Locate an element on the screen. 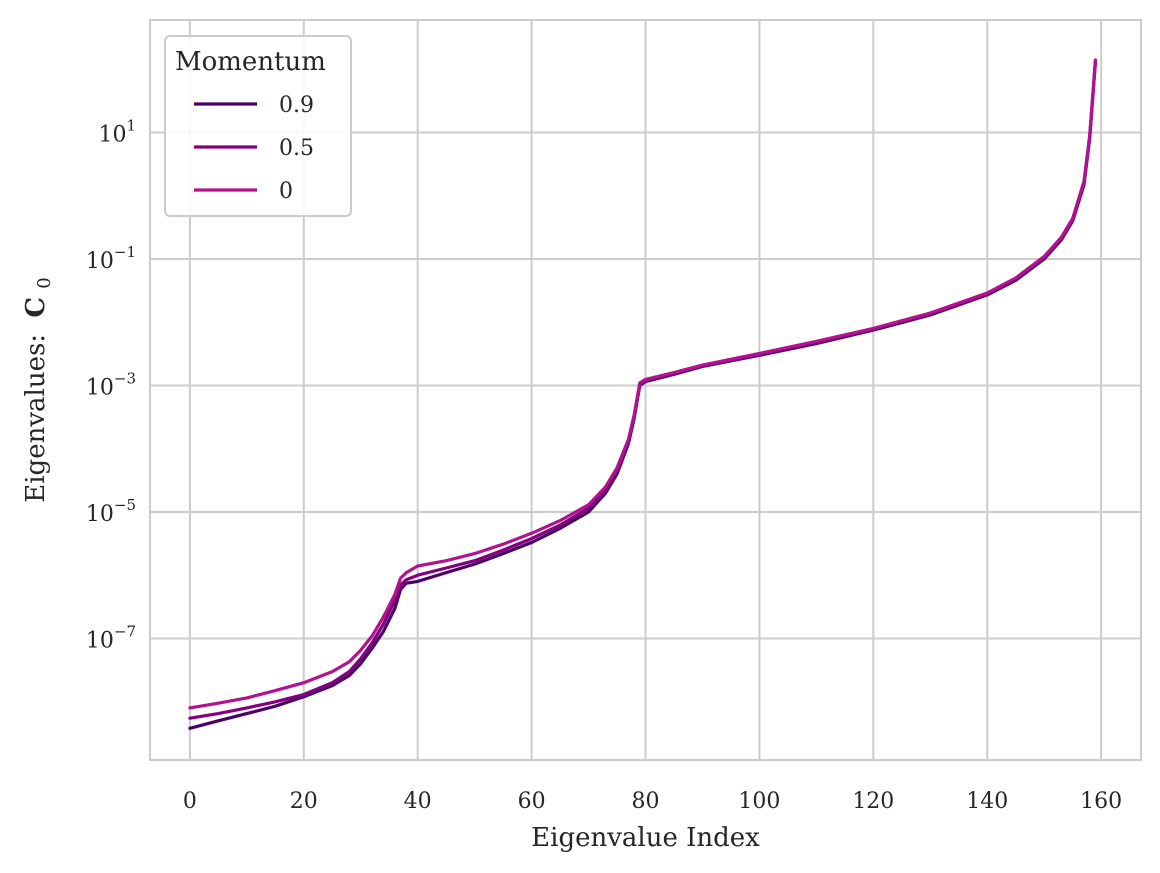  y-tick-exponent: 1 is located at coordinates (131, 125).